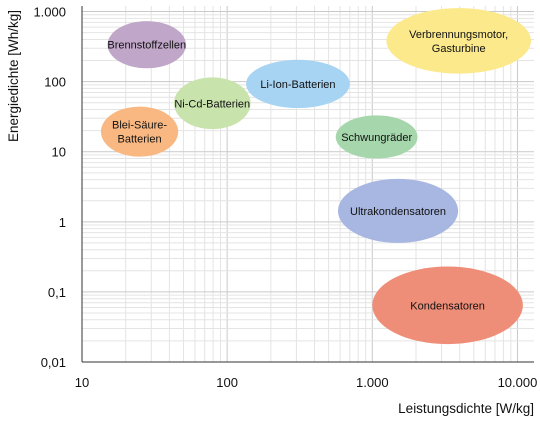 The image size is (540, 421). I want to click on region-label: Schwungräder, so click(376, 138).